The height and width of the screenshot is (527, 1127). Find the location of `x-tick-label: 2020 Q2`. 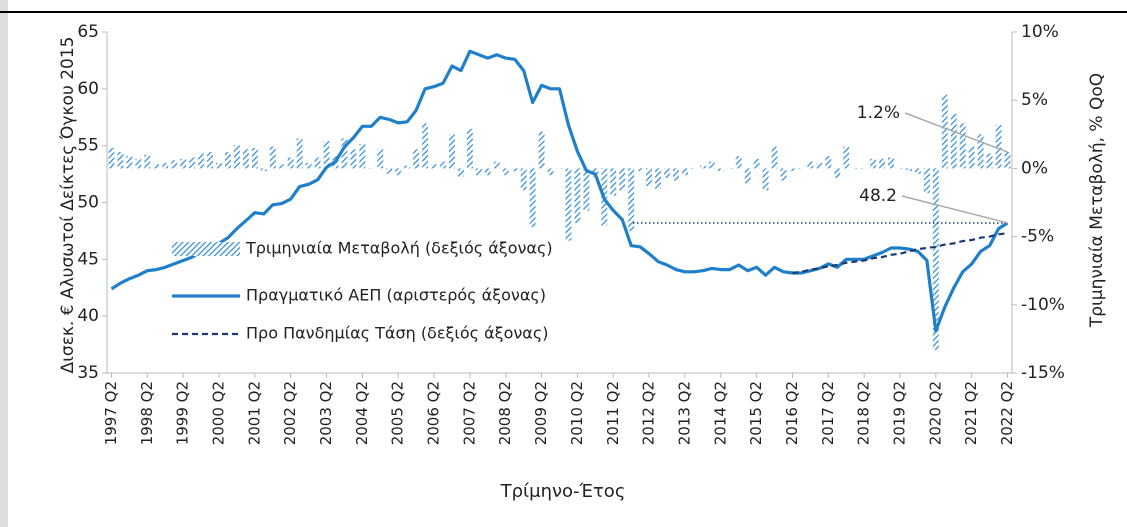

x-tick-label: 2020 Q2 is located at coordinates (935, 413).